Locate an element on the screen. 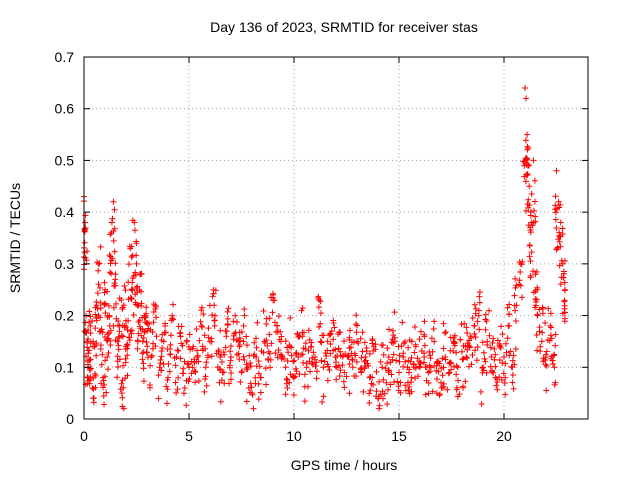 The height and width of the screenshot is (480, 640). y-tick-label: 0.6 is located at coordinates (65, 109).